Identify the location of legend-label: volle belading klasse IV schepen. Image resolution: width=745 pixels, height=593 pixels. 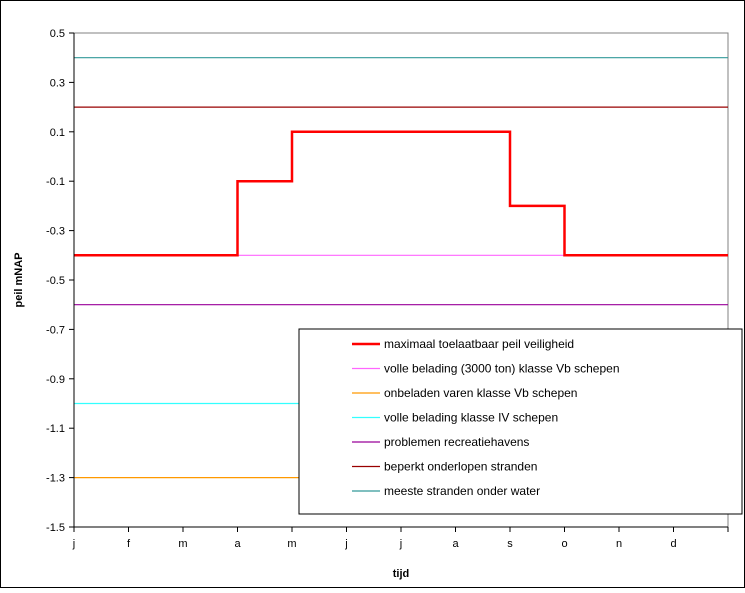
(471, 418).